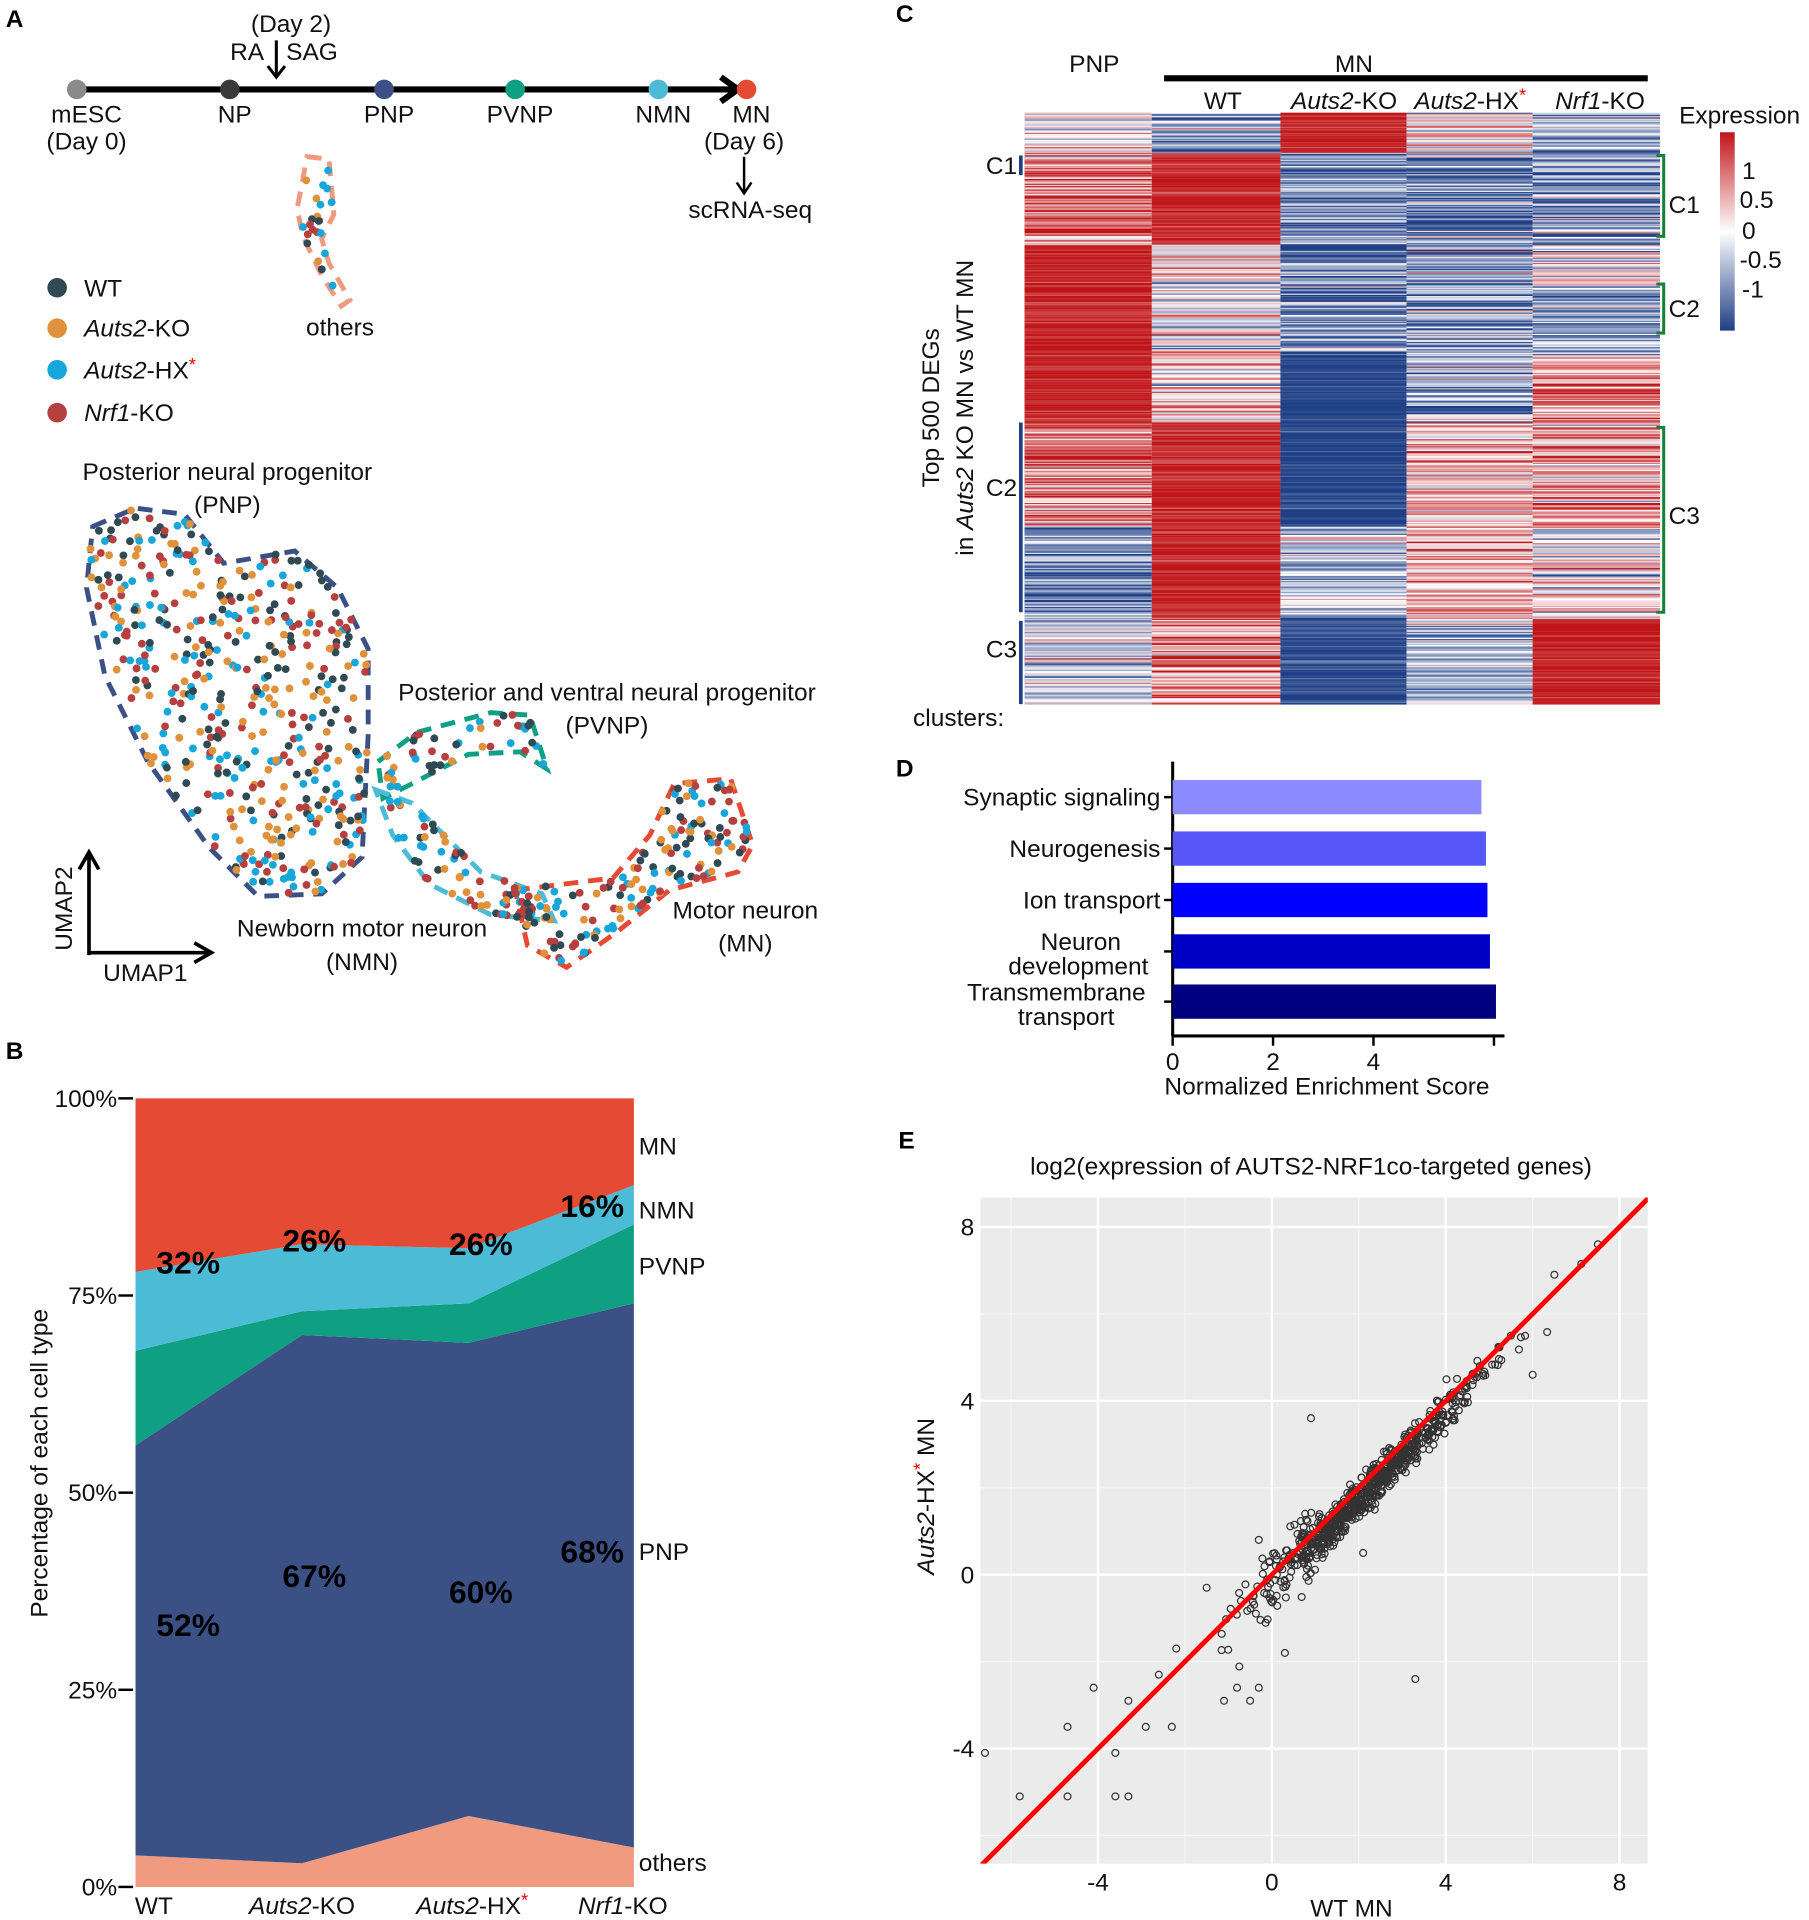  I want to click on area-mn, so click(384, 1185).